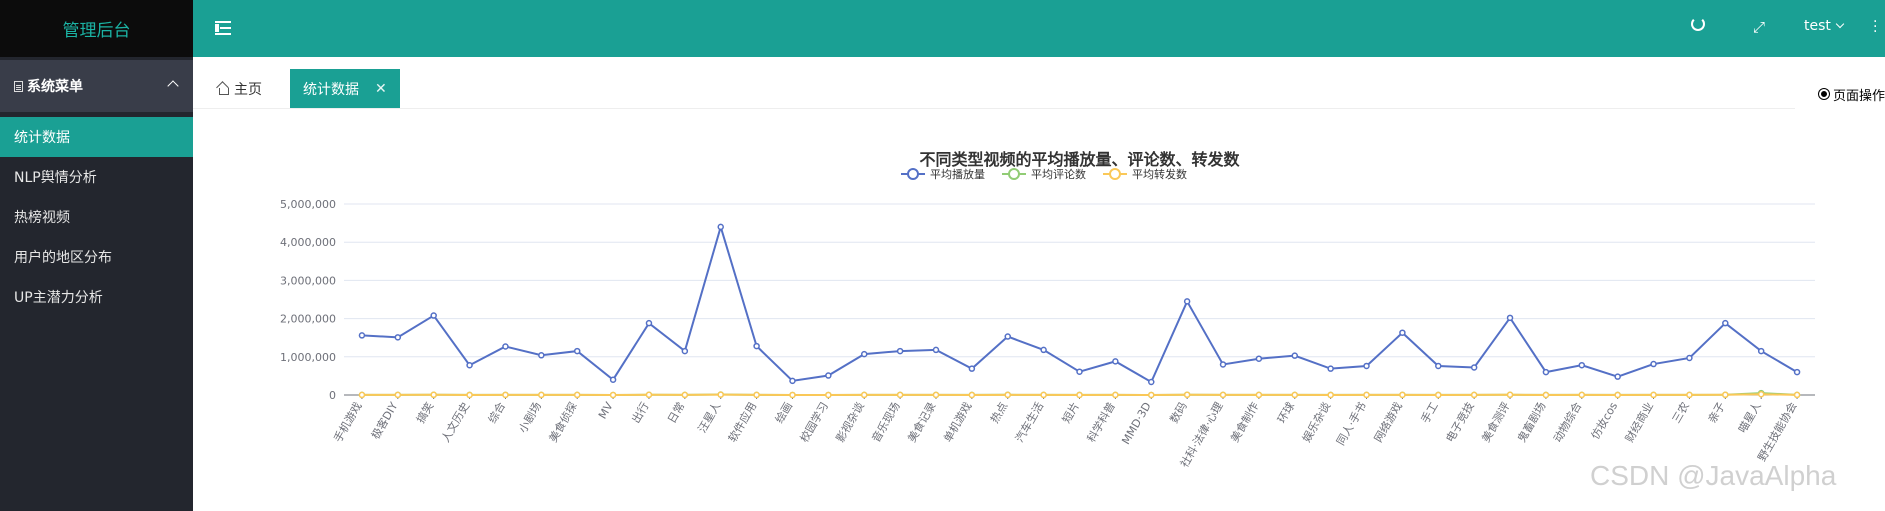  Describe the element at coordinates (783, 413) in the screenshot. I see `x-tick-label-12: 绘画` at that location.